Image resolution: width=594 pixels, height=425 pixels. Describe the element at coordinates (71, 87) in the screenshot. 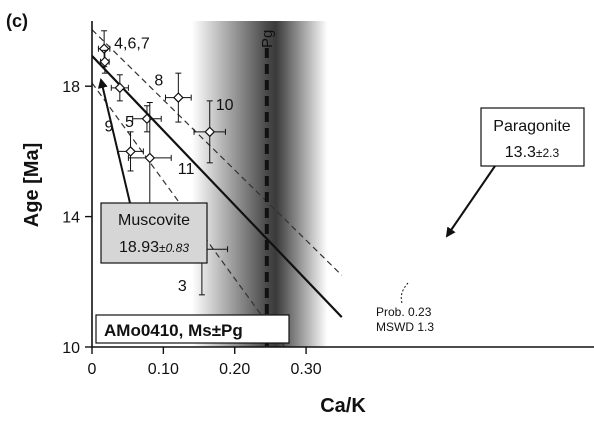

I see `y-tick-label: 18` at that location.